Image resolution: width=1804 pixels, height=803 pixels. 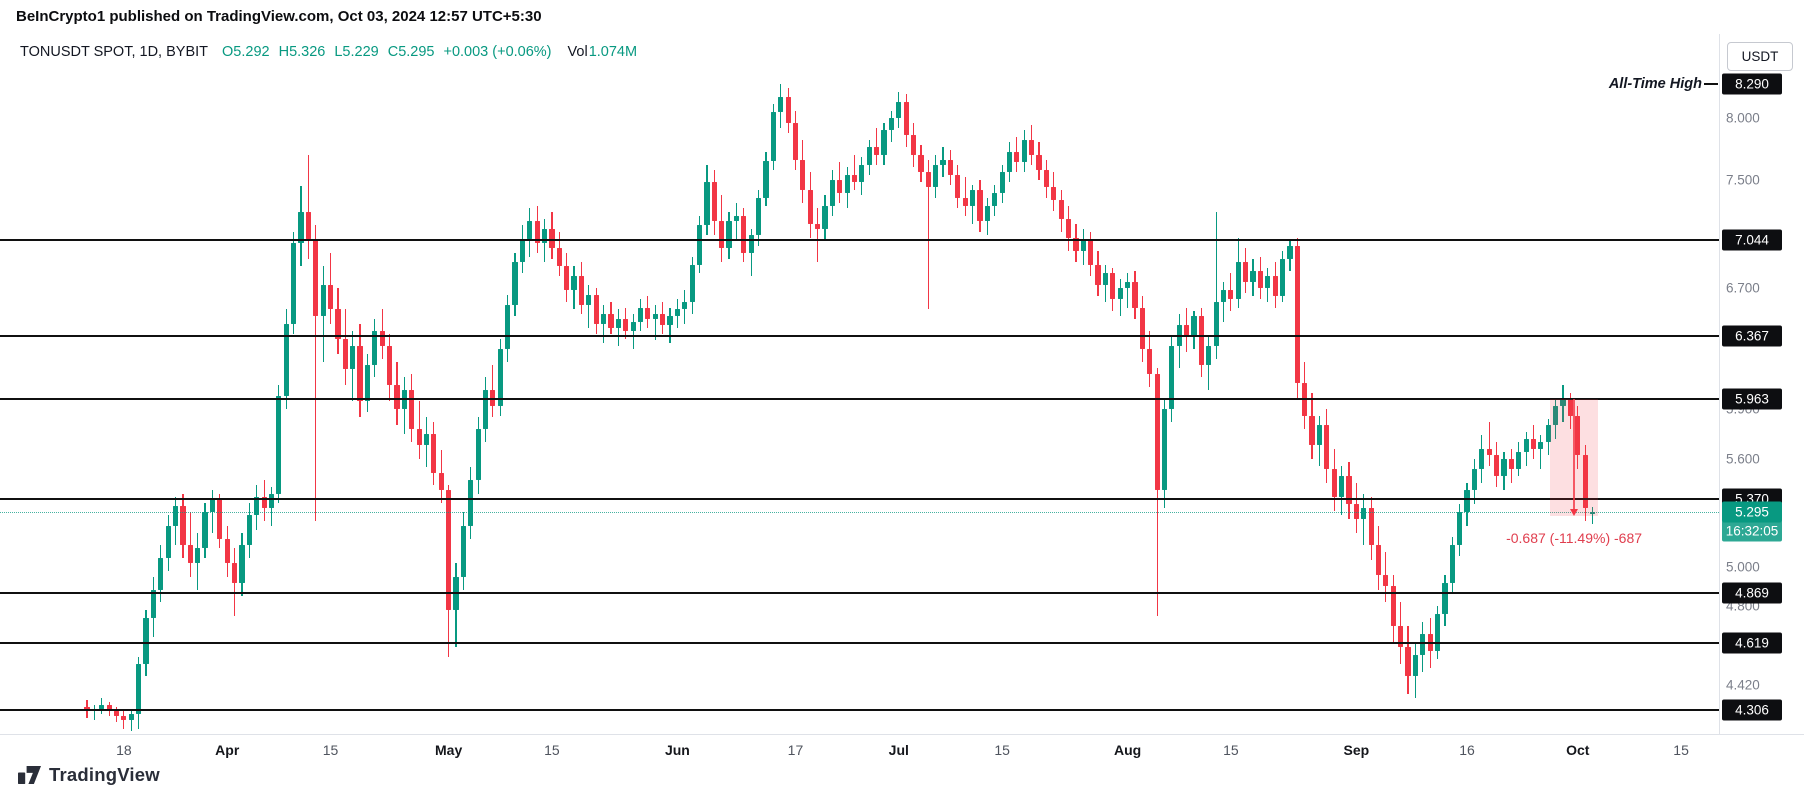 I want to click on time-axis-tick-label: Aug, so click(x=1127, y=750).